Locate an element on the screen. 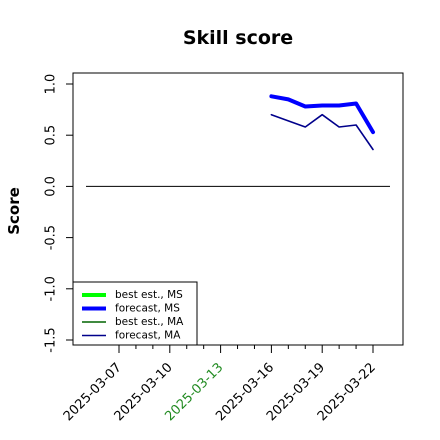  y-axis: 1.0 0.5 0.0 -0.5 -1.0 -1.5 is located at coordinates (58, 213).